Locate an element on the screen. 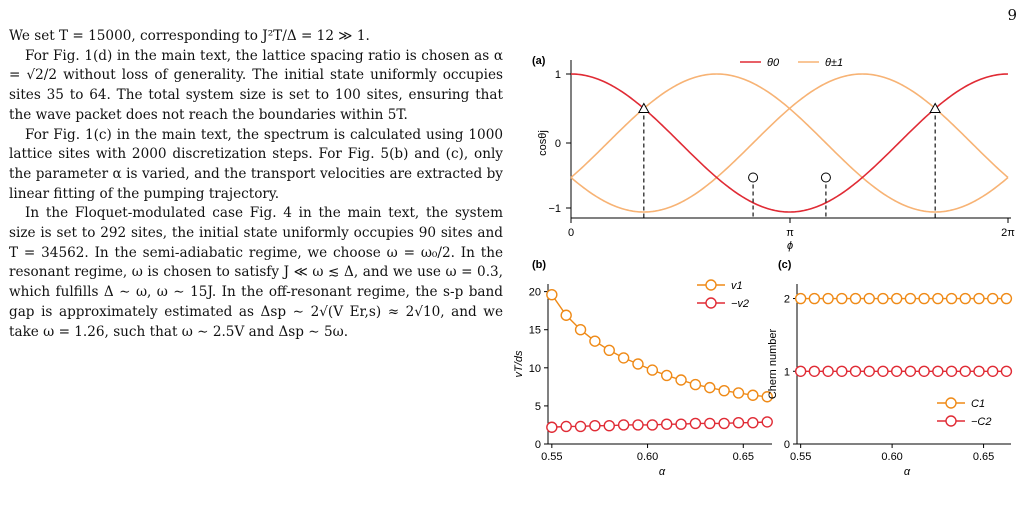 This screenshot has width=1029, height=507. b-ytick-4: 20 is located at coordinates (535, 293).